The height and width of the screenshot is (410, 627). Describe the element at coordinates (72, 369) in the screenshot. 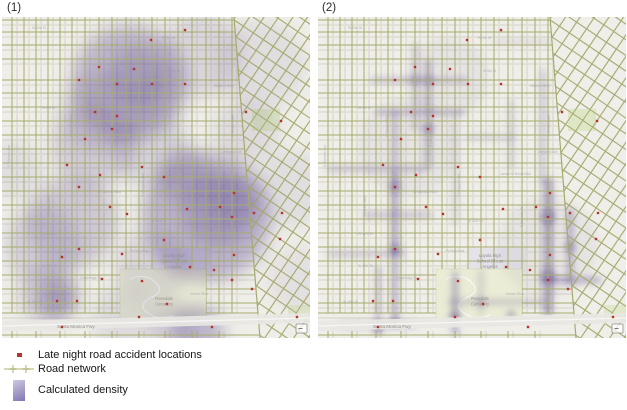

I see `legend-label-road-network: Road network` at that location.